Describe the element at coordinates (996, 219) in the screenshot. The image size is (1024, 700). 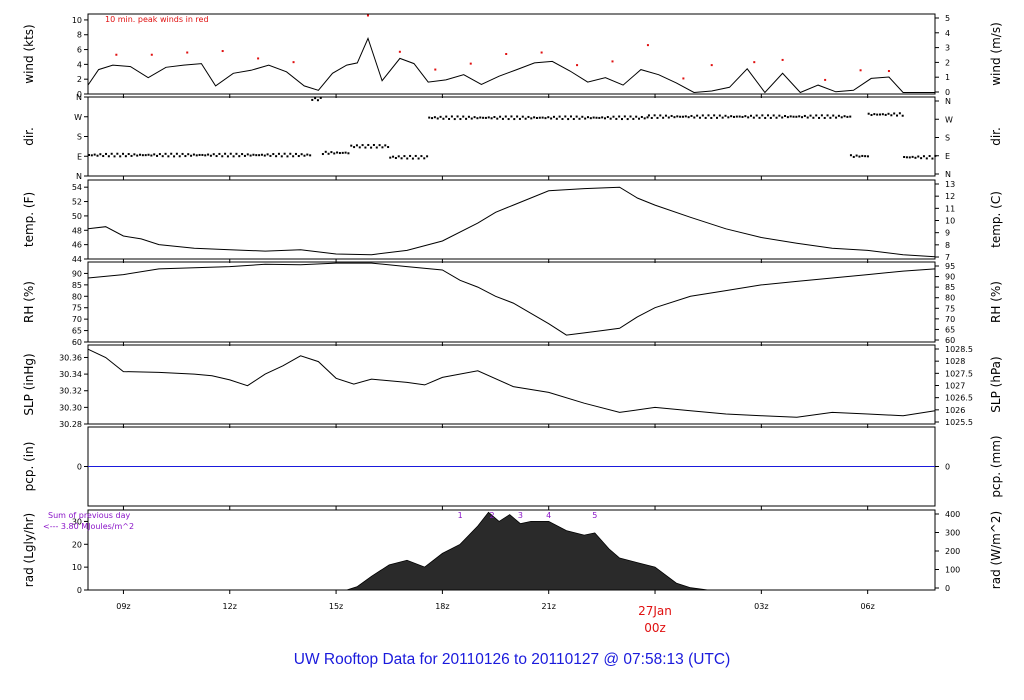
I see `y-axis-label-right: temp. (C)` at that location.